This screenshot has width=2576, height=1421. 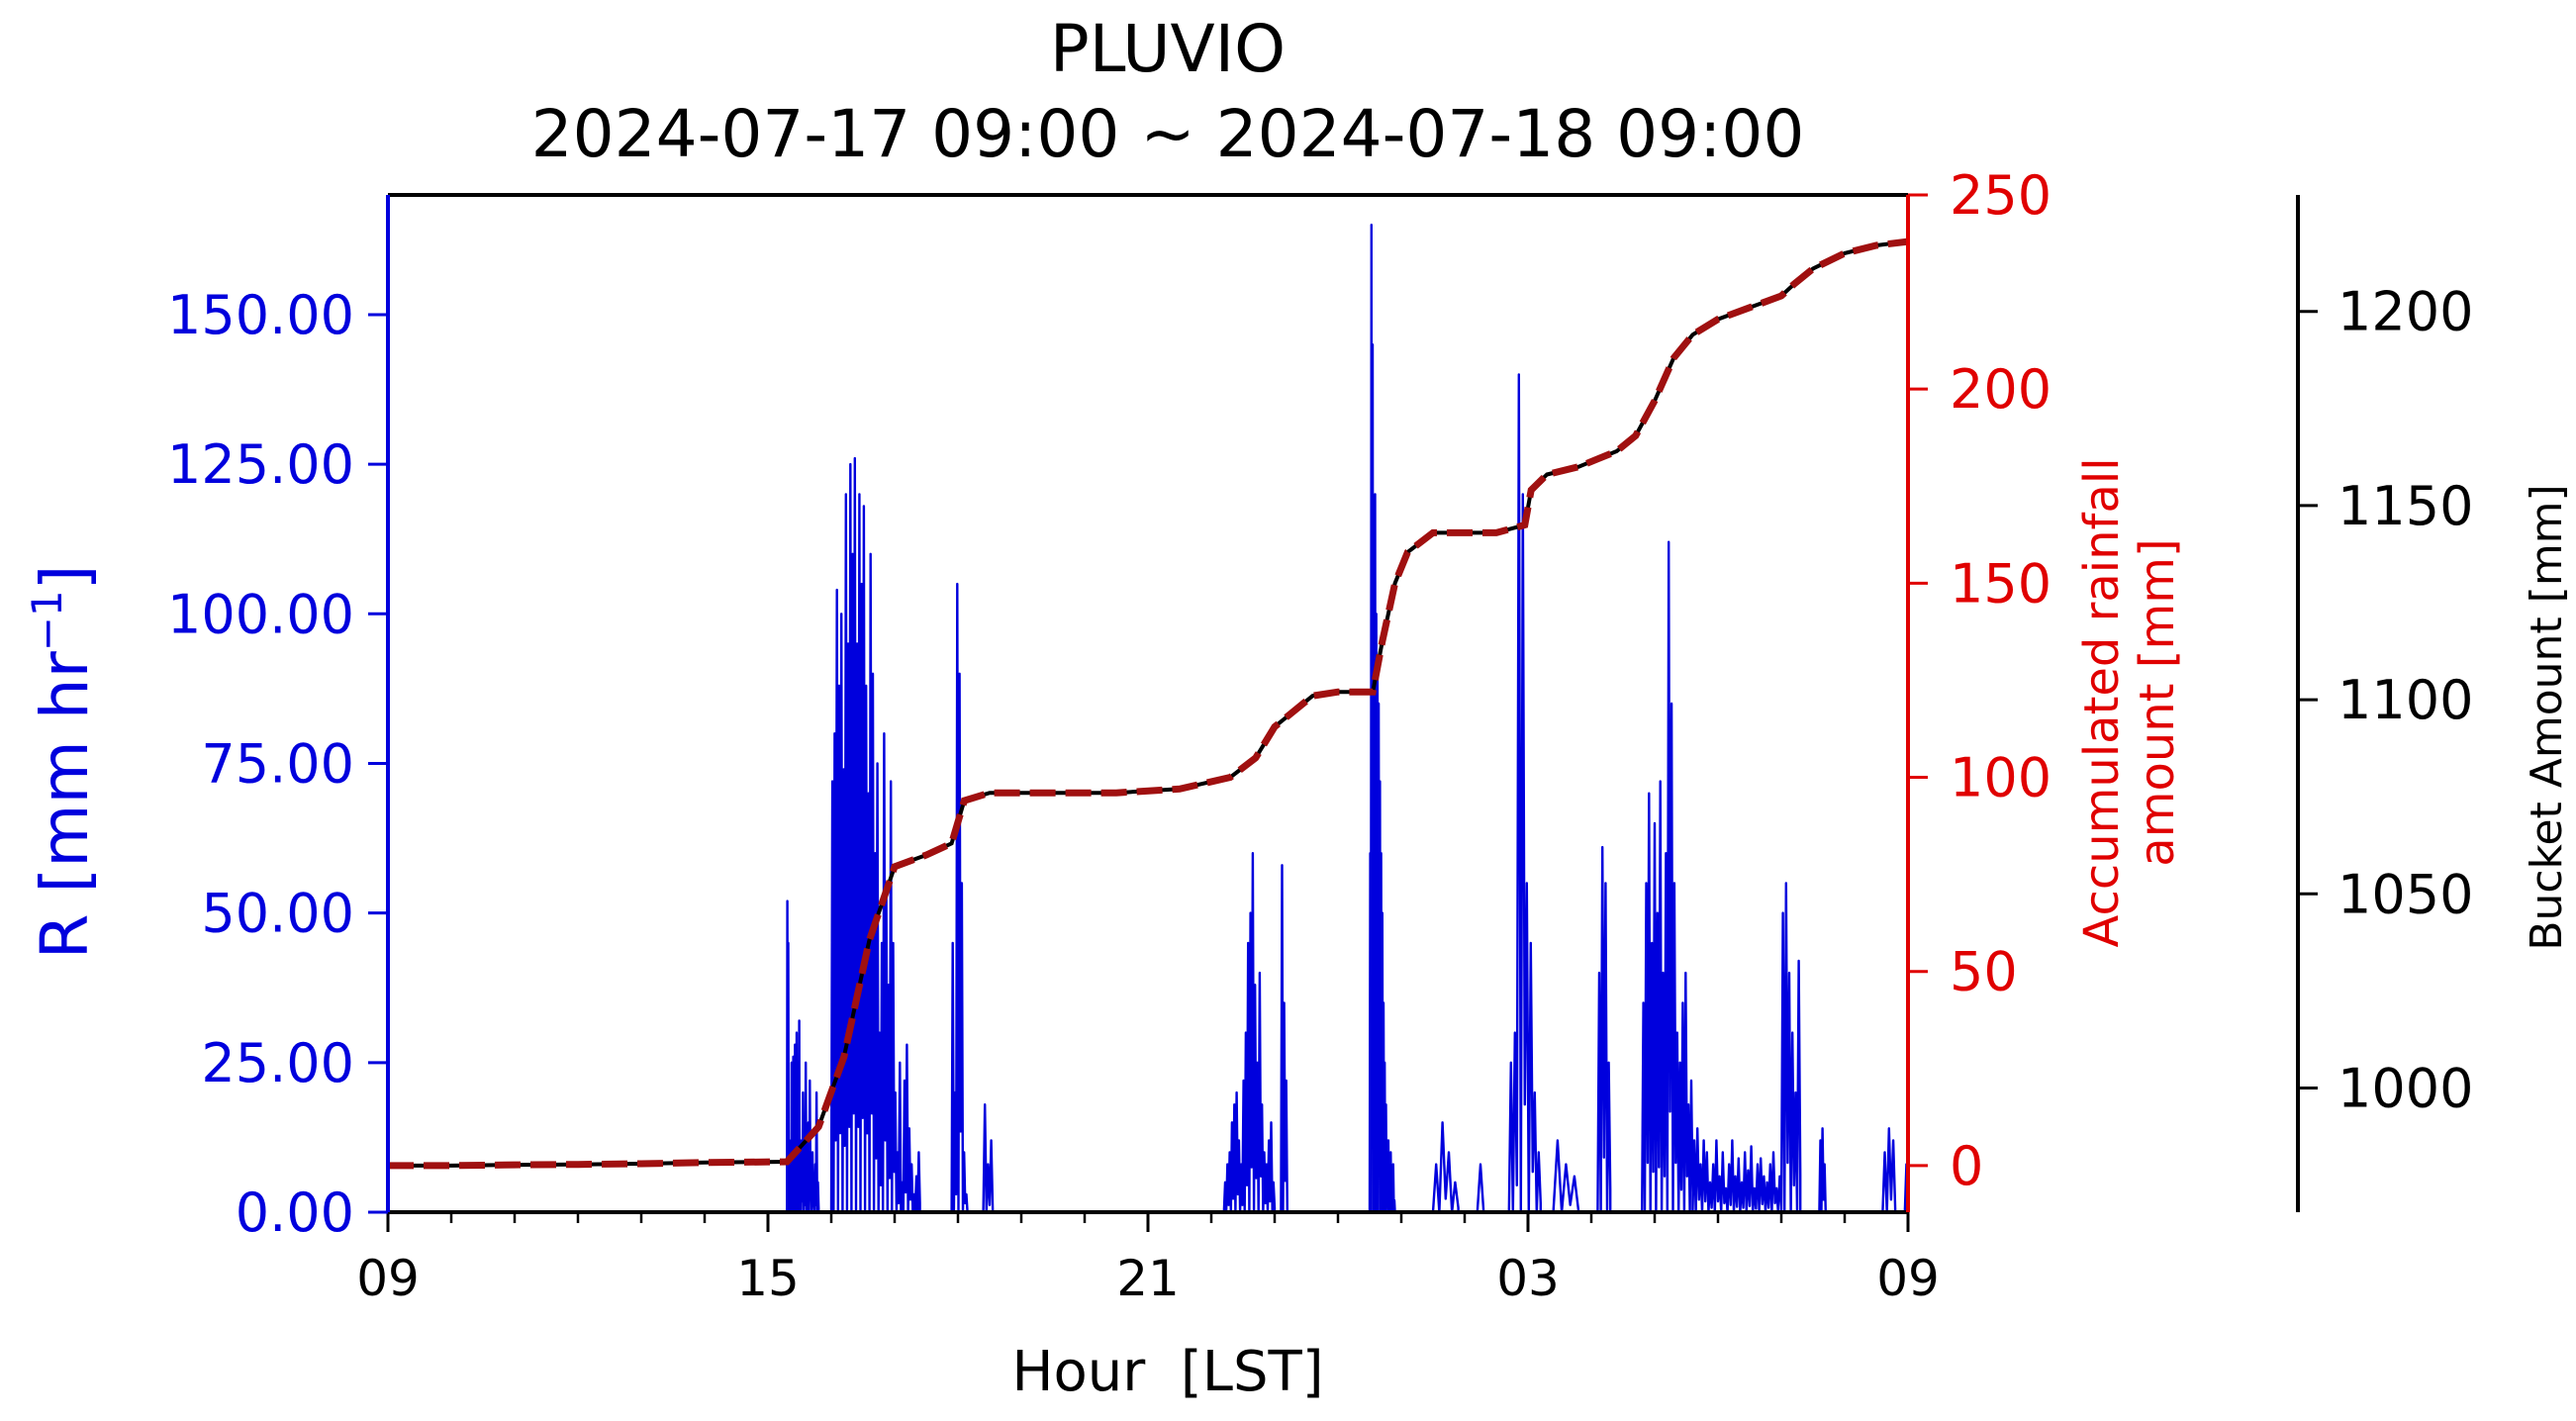 I want to click on left-tick-label: 100.00, so click(x=260, y=614).